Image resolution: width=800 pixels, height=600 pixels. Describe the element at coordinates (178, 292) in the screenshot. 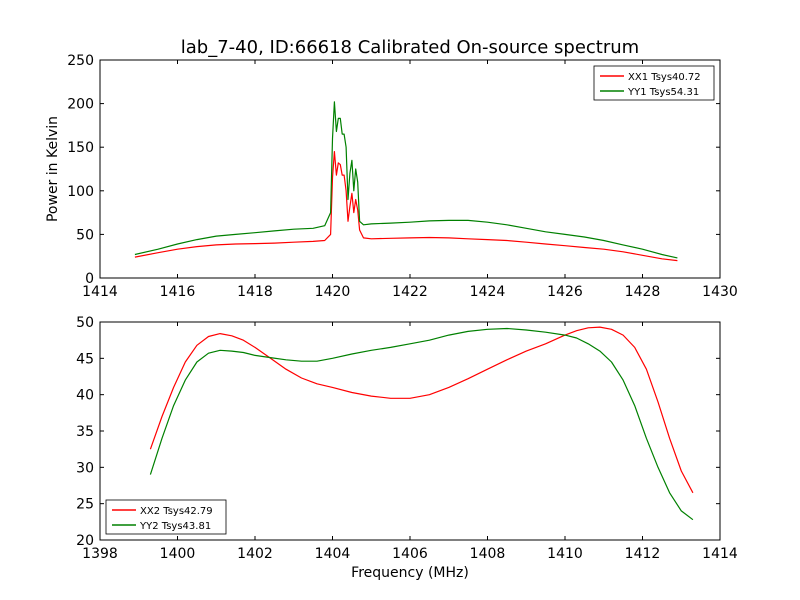

I see `top-x-tick-label: 1416` at that location.